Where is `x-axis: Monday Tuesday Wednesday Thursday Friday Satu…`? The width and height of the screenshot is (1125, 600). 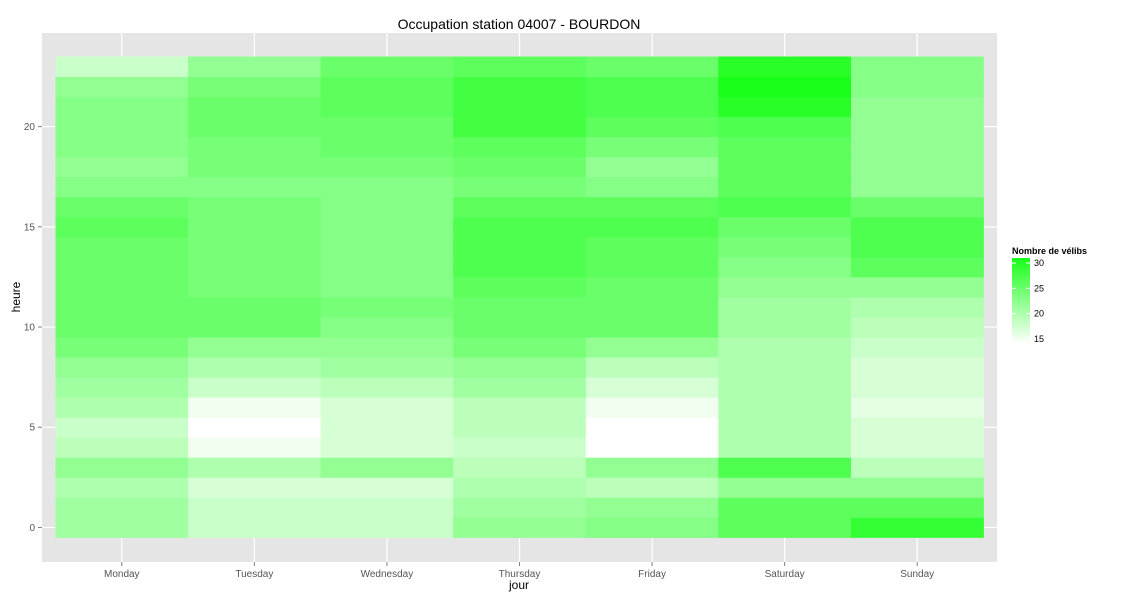
x-axis: Monday Tuesday Wednesday Thursday Friday Satu… is located at coordinates (519, 571).